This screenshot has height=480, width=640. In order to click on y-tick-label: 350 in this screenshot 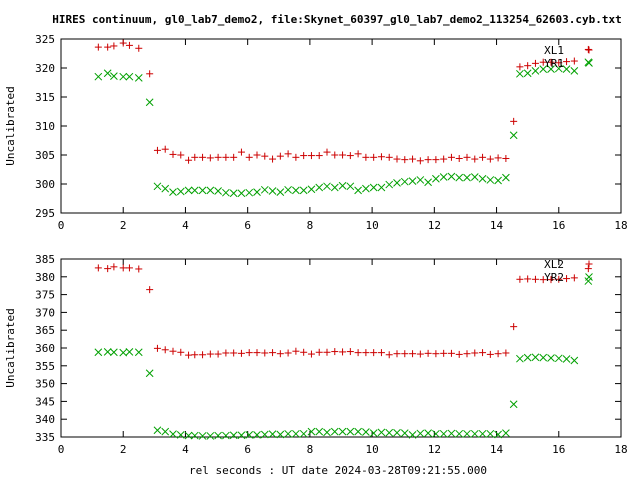, I will do `click(45, 384)`.